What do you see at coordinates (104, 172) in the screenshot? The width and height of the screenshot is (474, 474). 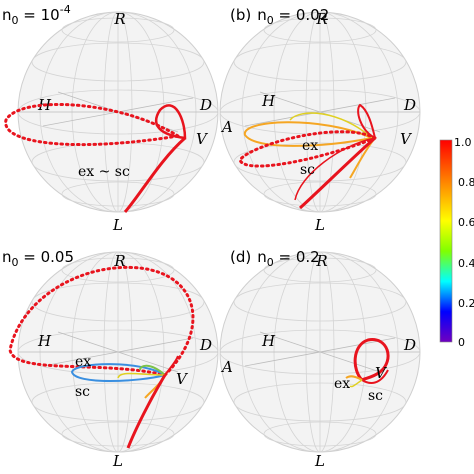 I see `curve-label-ex-sc: ex ~ sc` at bounding box center [104, 172].